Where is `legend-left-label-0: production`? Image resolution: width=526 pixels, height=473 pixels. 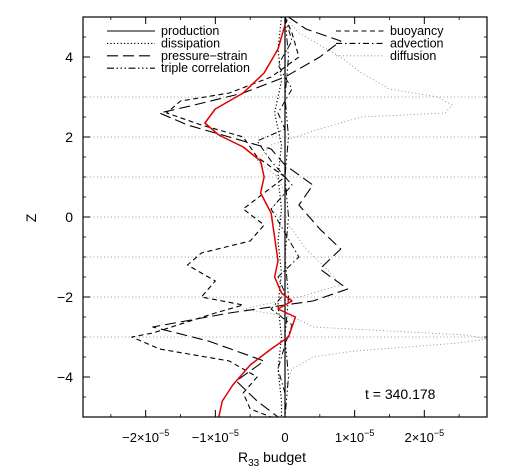 legend-left-label-0: production is located at coordinates (190, 31).